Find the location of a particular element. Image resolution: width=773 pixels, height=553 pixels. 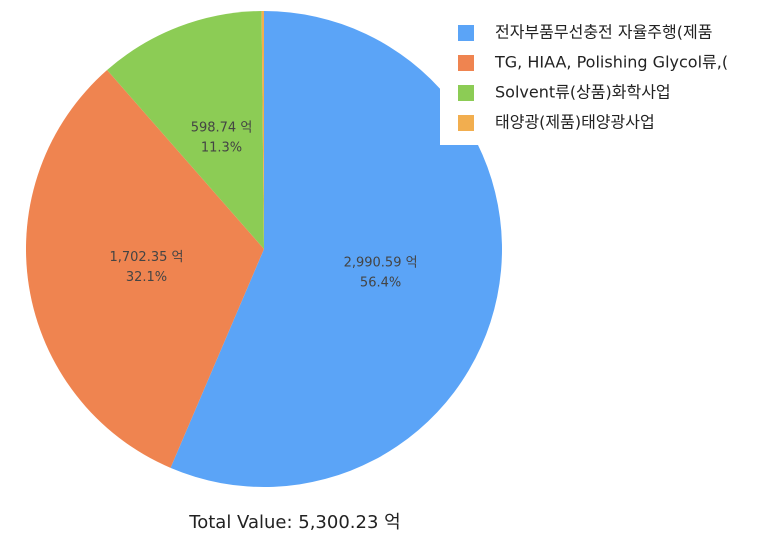

value-label: 2,990.59 억 is located at coordinates (381, 262).